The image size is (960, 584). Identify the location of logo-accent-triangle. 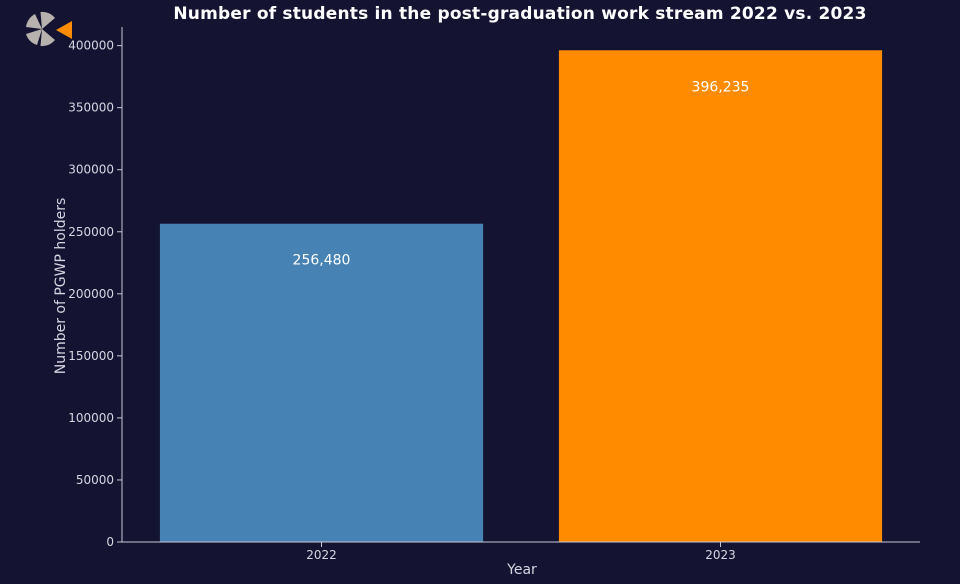
(64, 30).